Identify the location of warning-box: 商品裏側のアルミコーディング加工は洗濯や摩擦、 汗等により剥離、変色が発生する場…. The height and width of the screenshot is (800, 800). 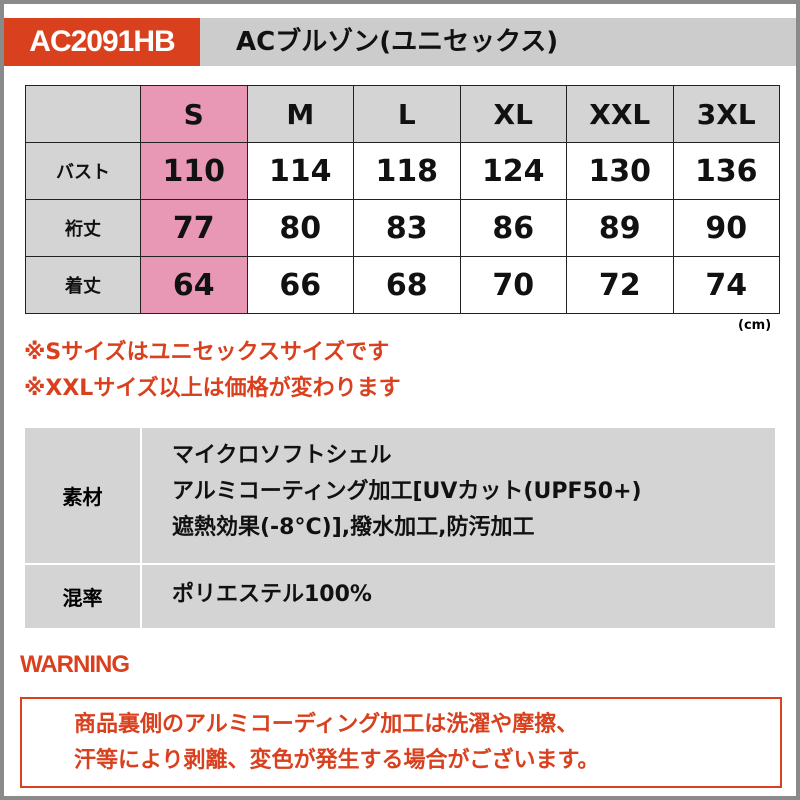
(401, 742).